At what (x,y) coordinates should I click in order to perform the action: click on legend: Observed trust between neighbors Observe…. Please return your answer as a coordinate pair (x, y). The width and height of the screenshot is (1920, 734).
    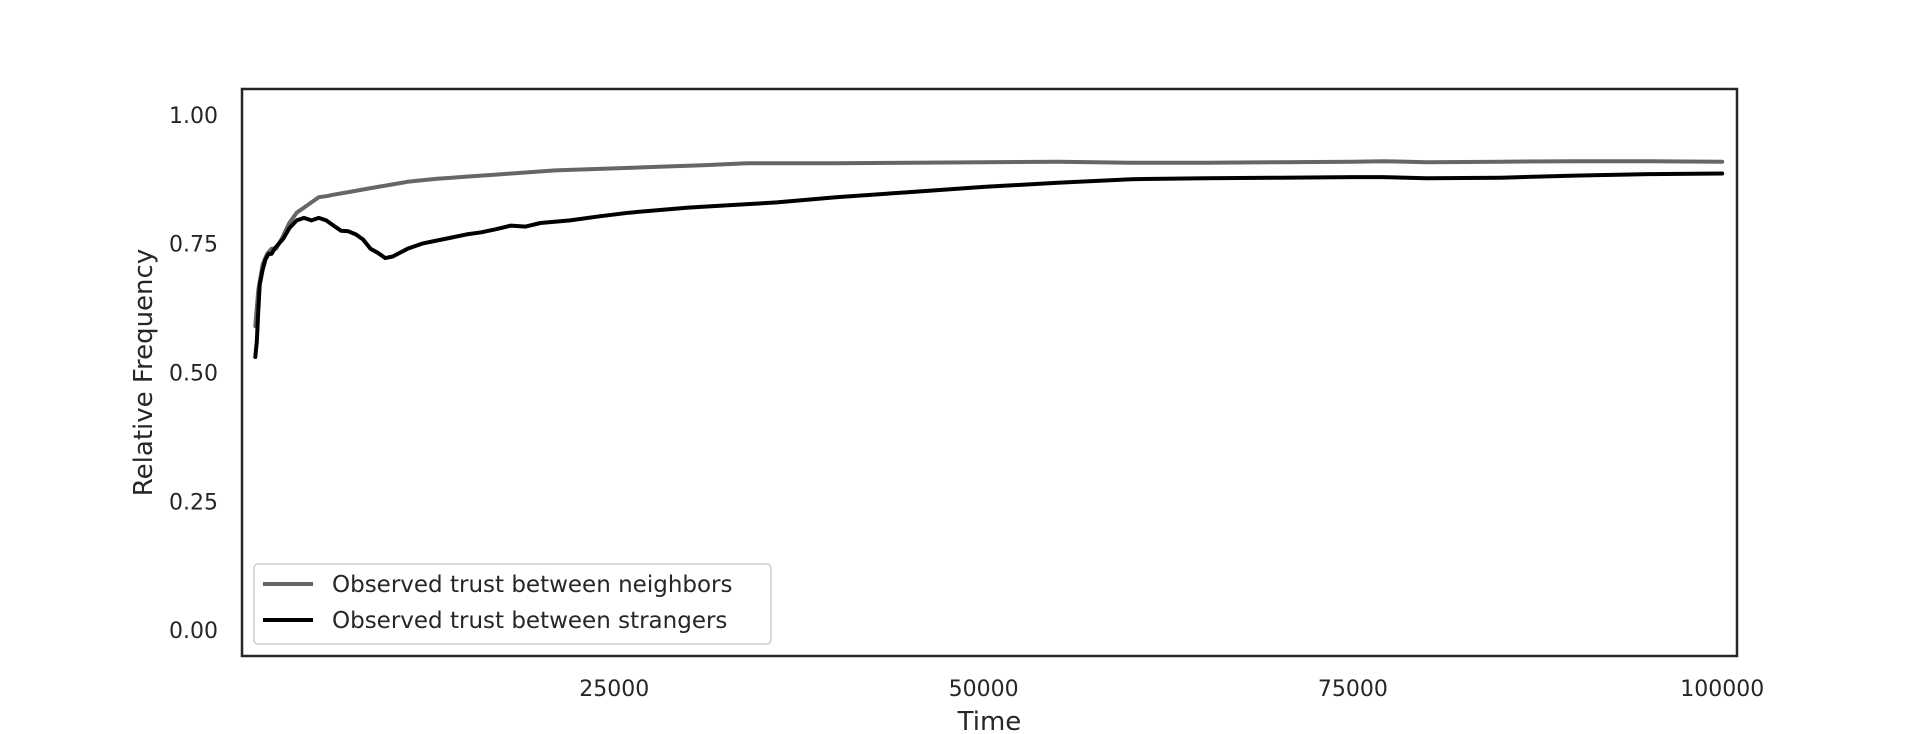
    Looking at the image, I should click on (512, 604).